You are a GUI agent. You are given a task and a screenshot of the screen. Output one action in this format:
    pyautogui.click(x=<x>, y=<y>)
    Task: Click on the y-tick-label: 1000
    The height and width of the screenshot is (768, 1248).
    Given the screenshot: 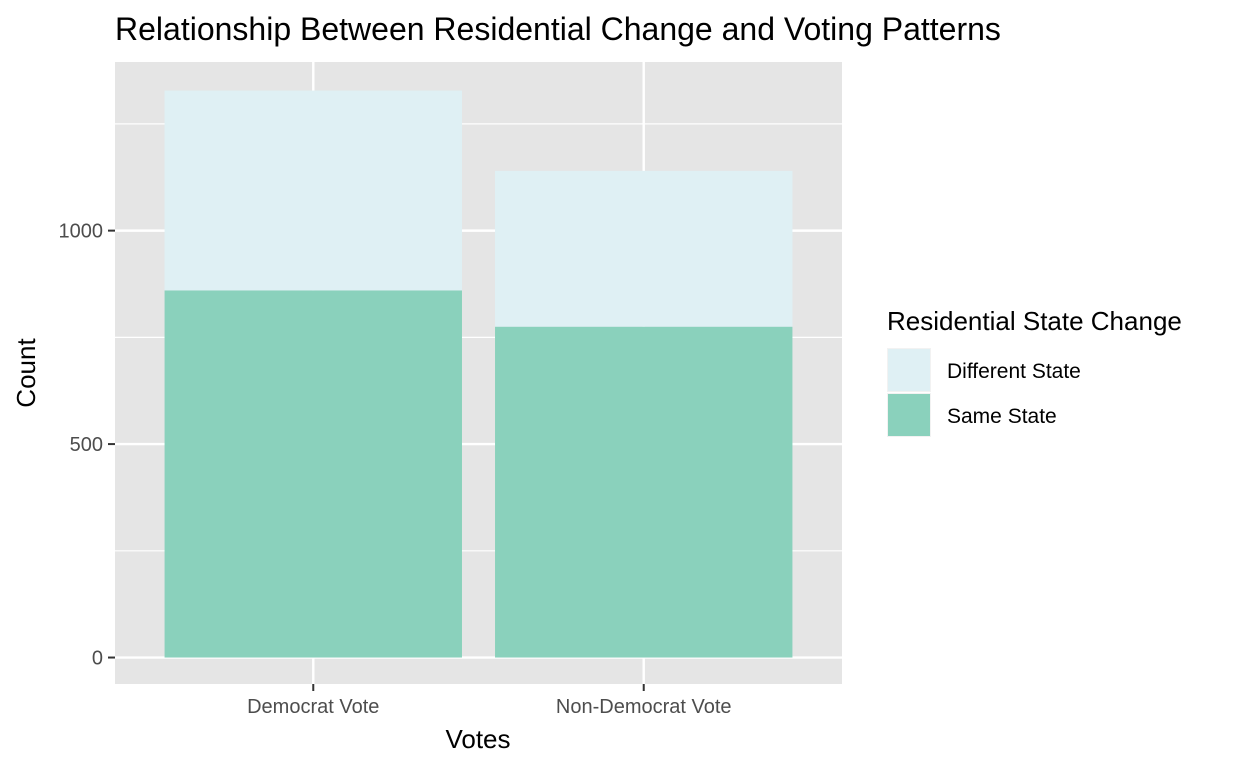 What is the action you would take?
    pyautogui.click(x=81, y=232)
    